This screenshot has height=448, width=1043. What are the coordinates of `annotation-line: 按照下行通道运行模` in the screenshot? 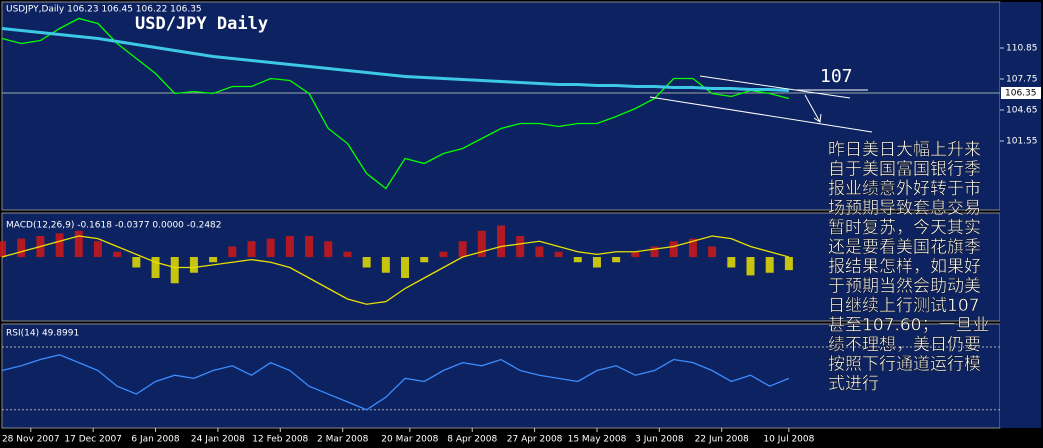 It's located at (904, 365).